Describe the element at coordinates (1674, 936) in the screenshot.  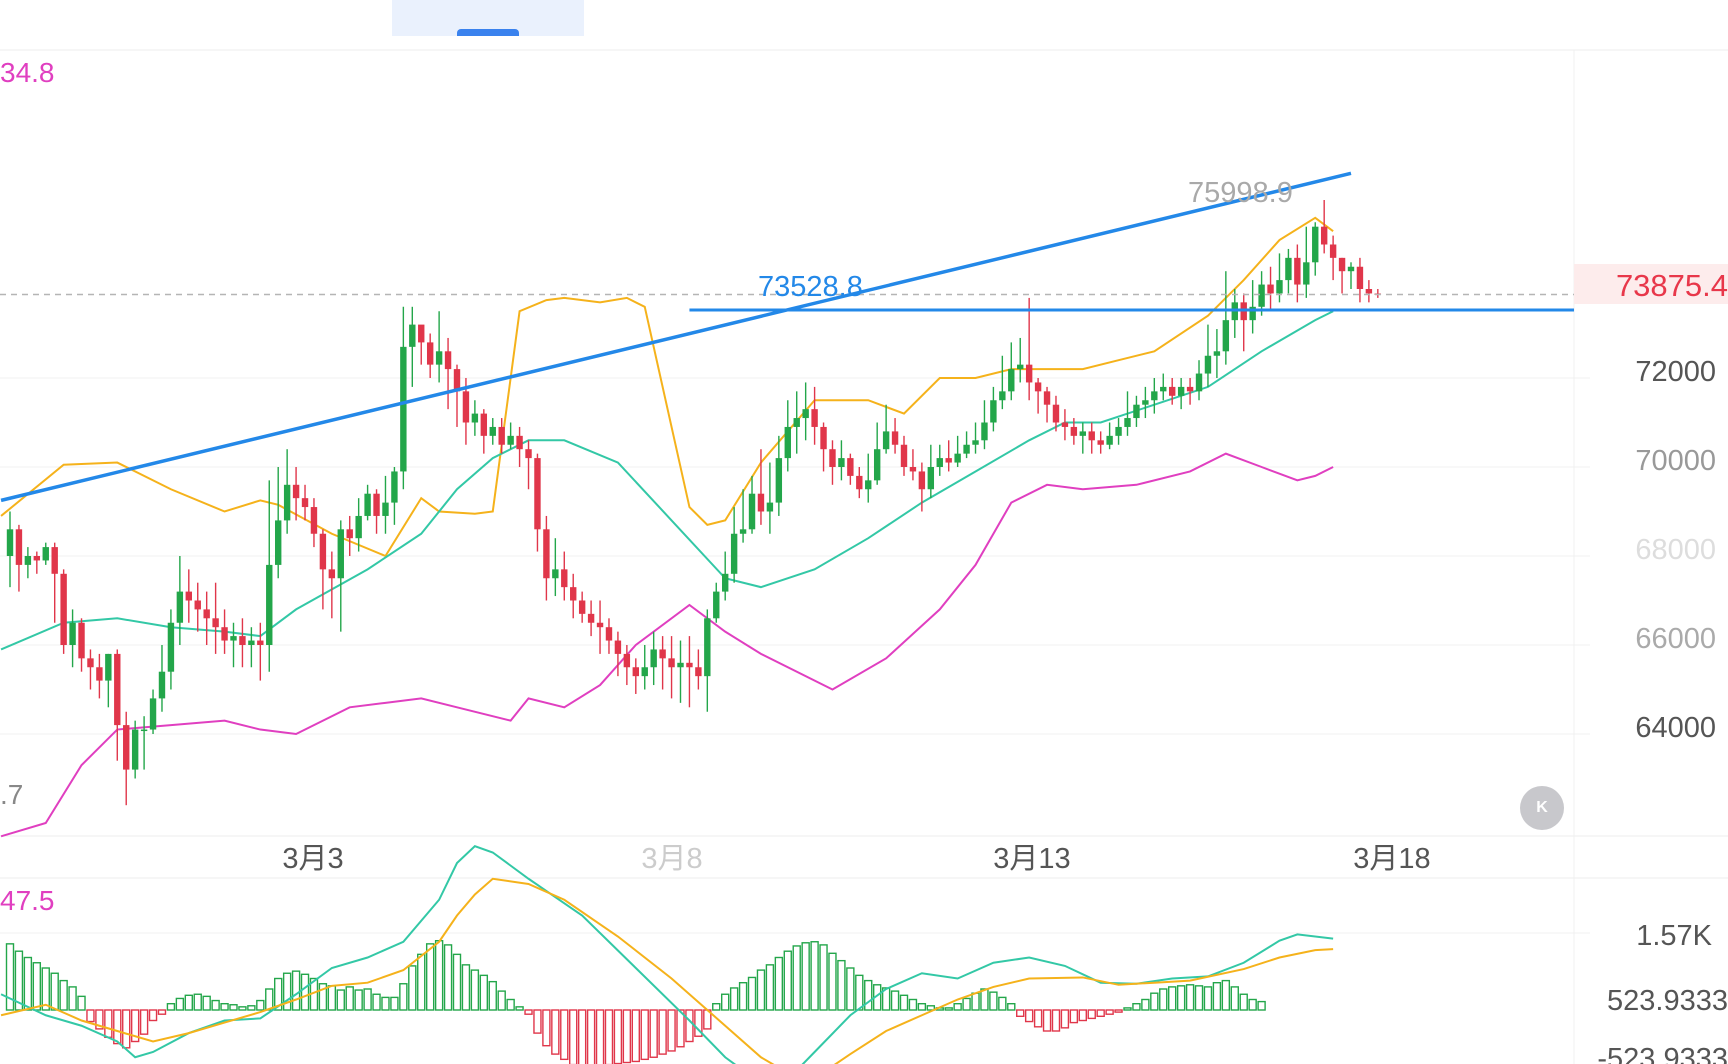
I see `macd-y-tick-1-57k: 1.57K` at that location.